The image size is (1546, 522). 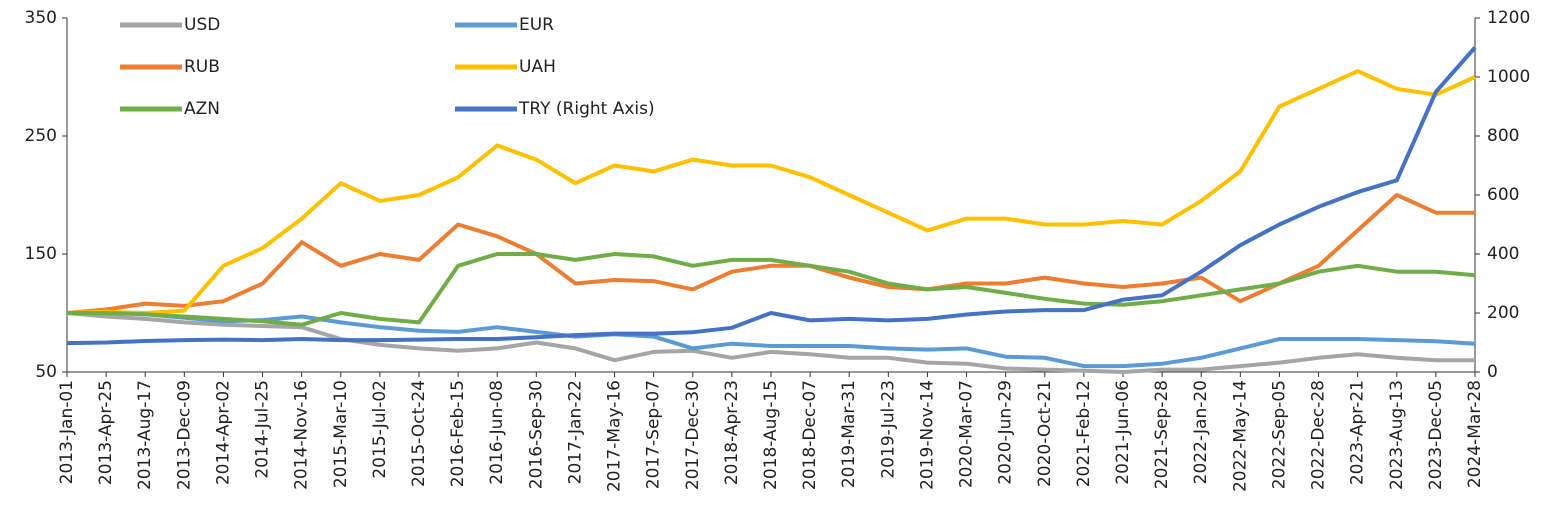 What do you see at coordinates (1240, 436) in the screenshot?
I see `x-tick-label: 2022-May-14` at bounding box center [1240, 436].